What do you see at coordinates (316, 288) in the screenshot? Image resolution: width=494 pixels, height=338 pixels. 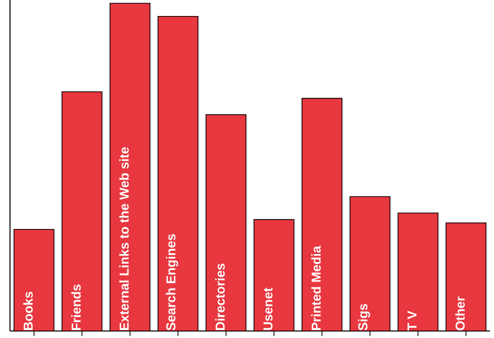 I see `x-tick-label: Printed Media` at bounding box center [316, 288].